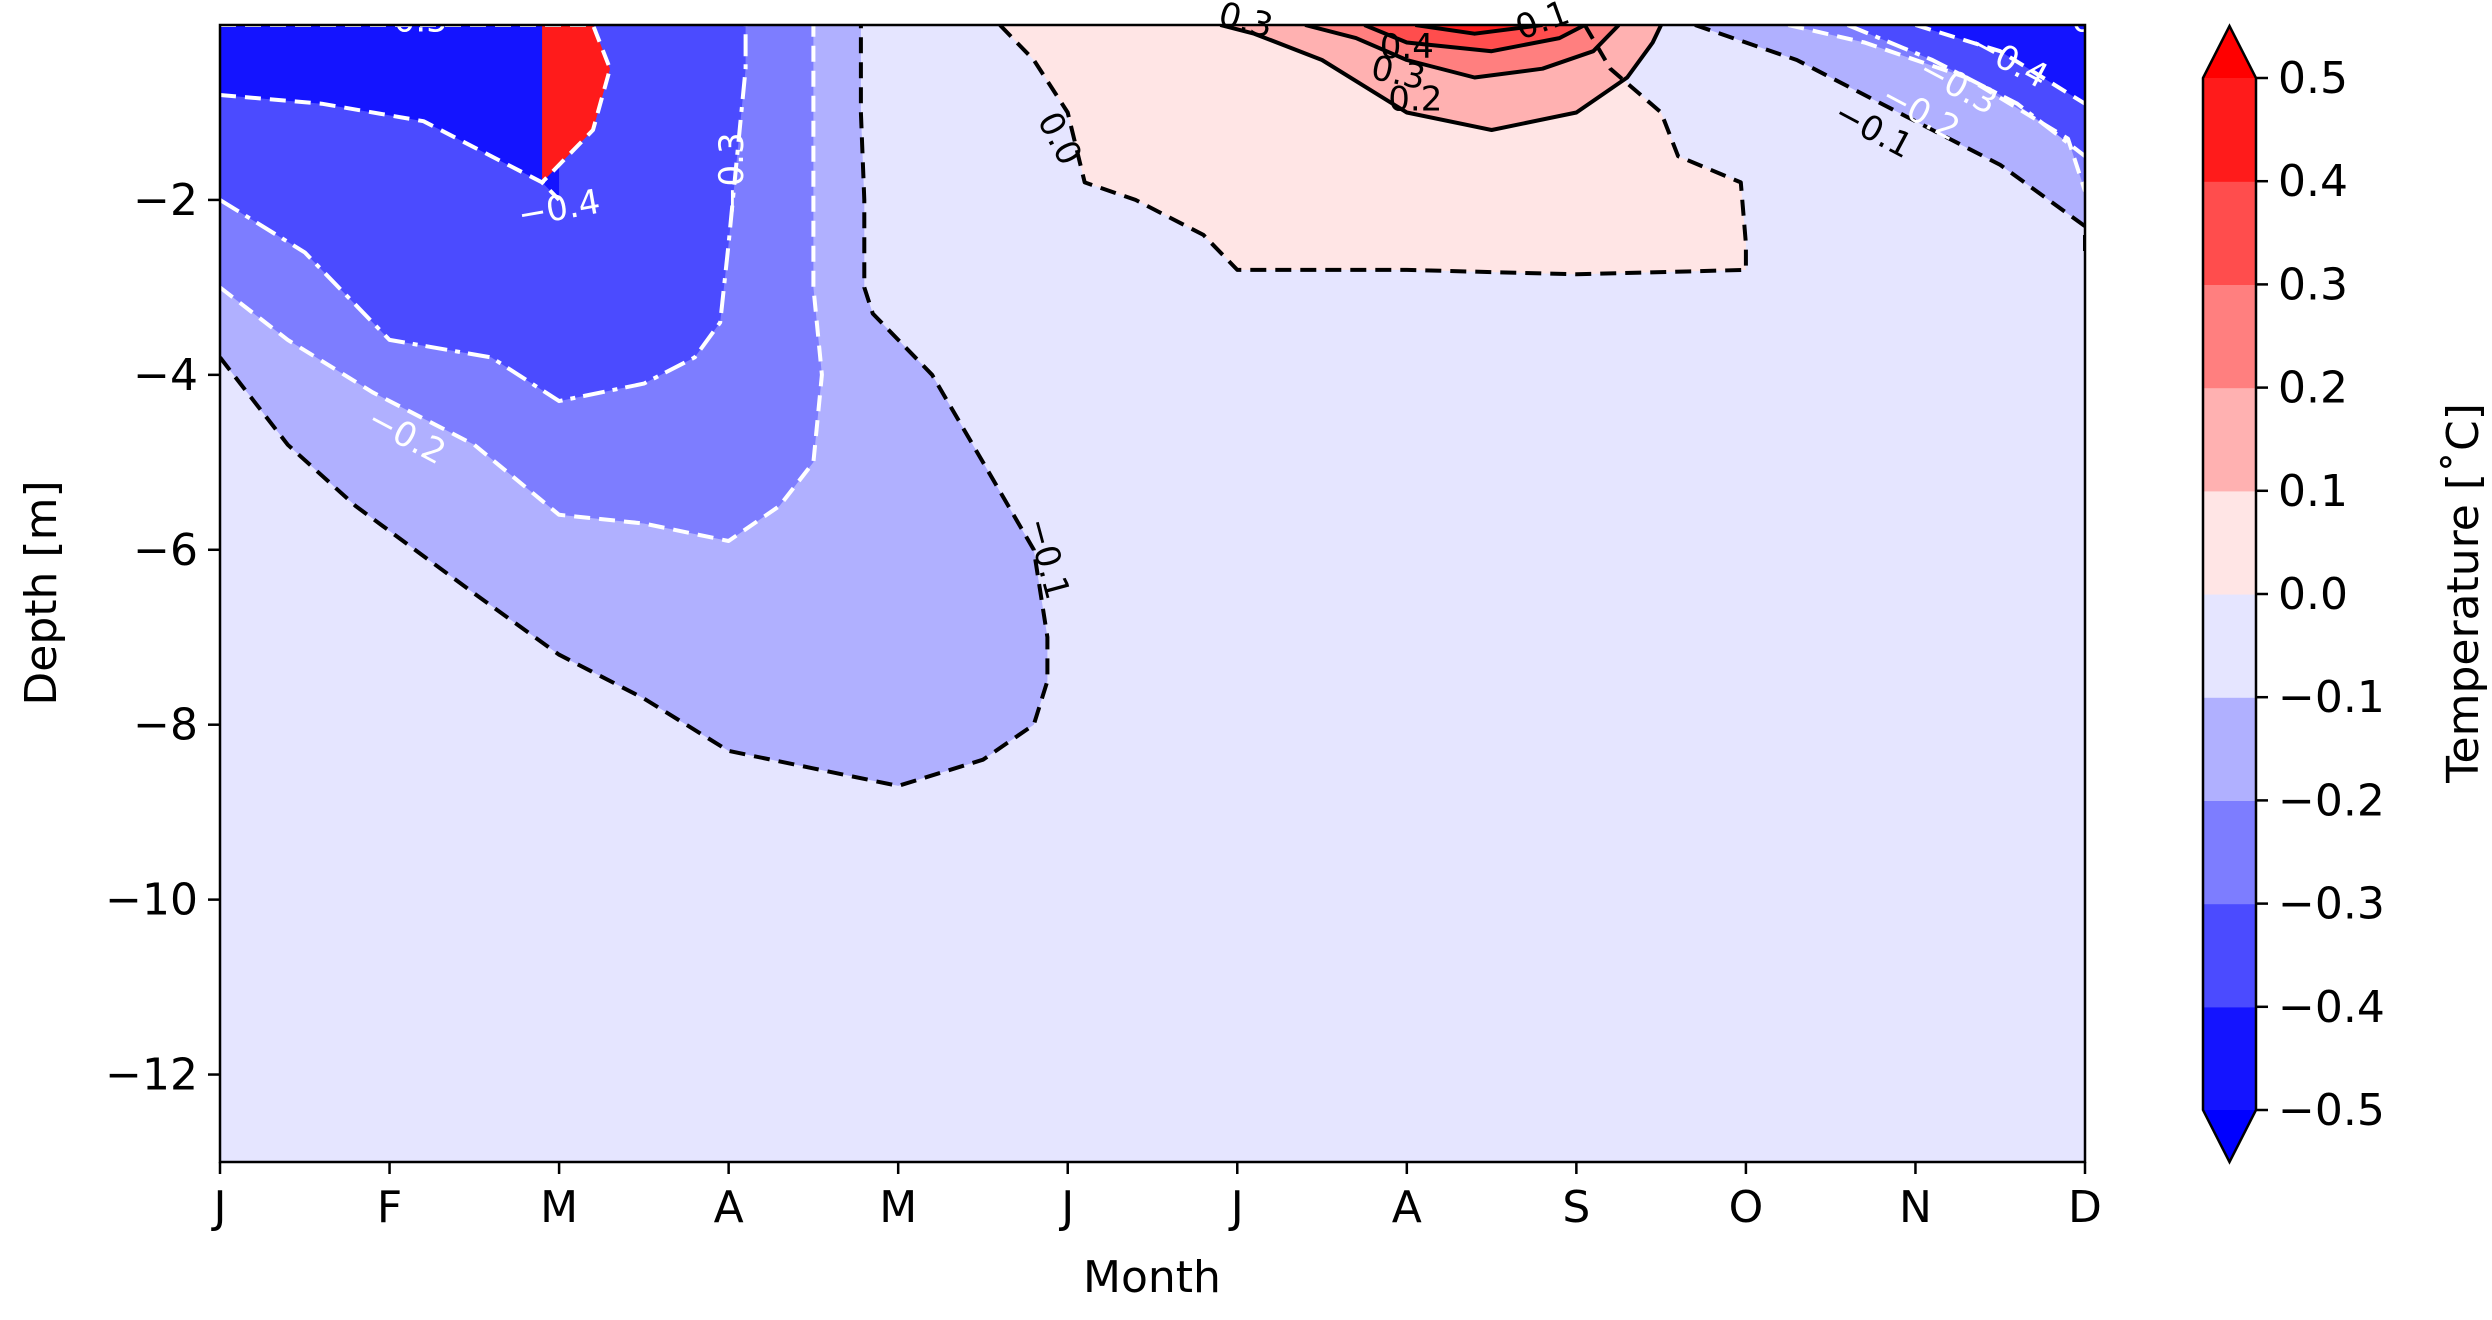 The width and height of the screenshot is (2492, 1320). I want to click on y-tick-label: −4, so click(165, 375).